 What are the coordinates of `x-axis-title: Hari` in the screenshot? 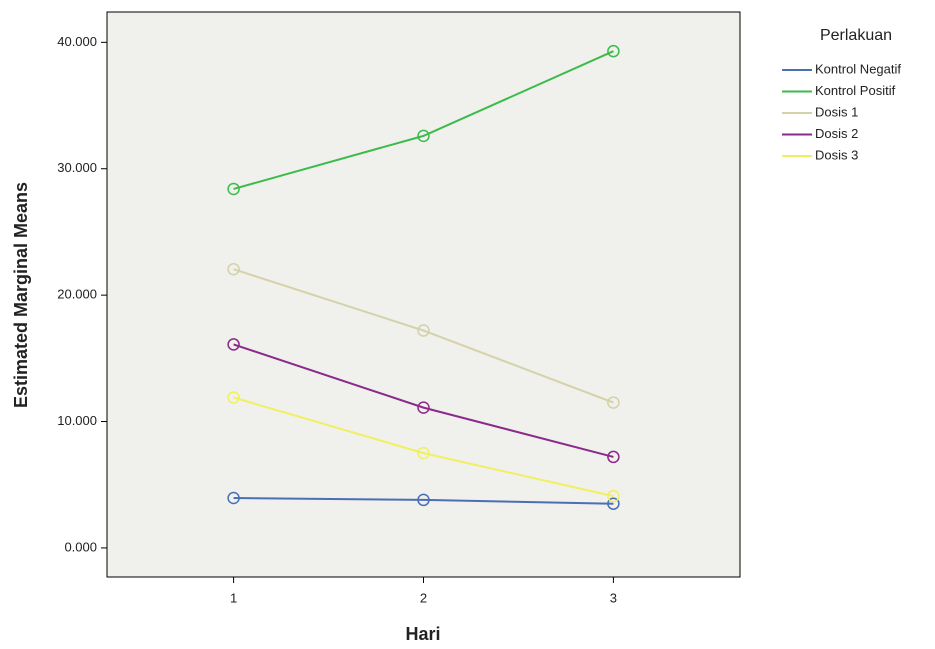 It's located at (422, 634).